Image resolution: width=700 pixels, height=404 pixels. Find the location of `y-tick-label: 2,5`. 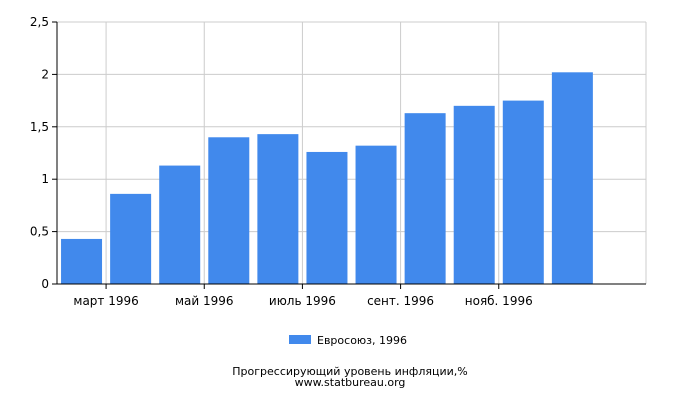

y-tick-label: 2,5 is located at coordinates (39, 22).